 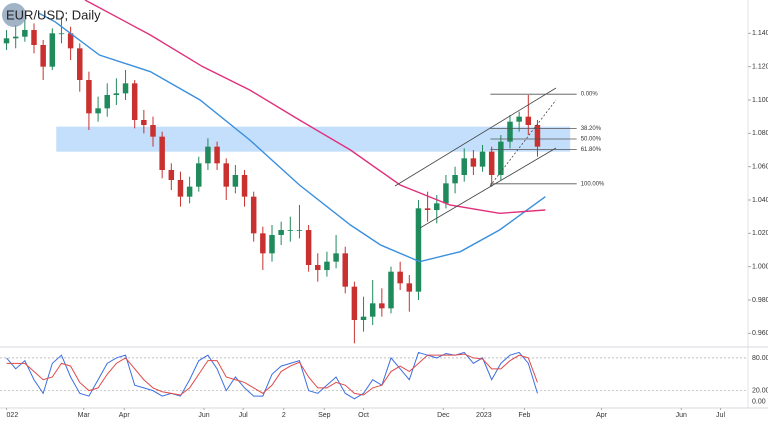 I want to click on x-tick-label: Dec, so click(x=443, y=415).